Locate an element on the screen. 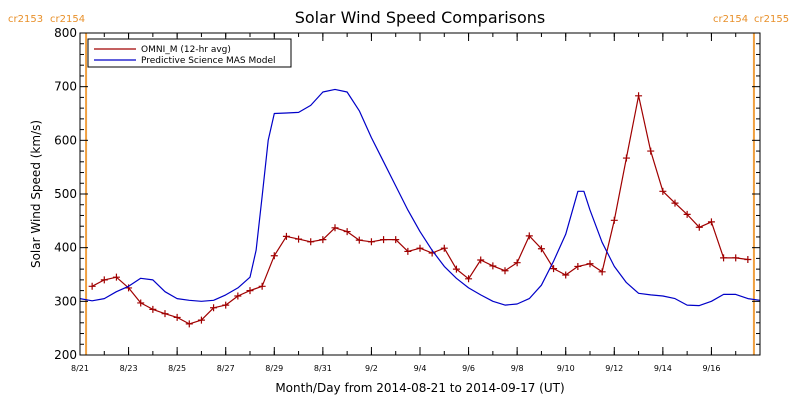 The height and width of the screenshot is (400, 800). x-tick-label: 9/16 is located at coordinates (711, 368).